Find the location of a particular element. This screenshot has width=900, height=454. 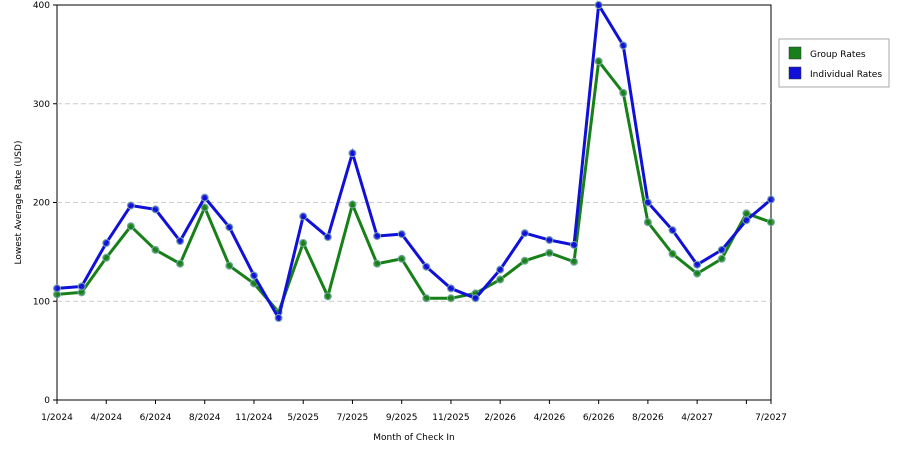

y-tick-label: 300 is located at coordinates (41, 105).